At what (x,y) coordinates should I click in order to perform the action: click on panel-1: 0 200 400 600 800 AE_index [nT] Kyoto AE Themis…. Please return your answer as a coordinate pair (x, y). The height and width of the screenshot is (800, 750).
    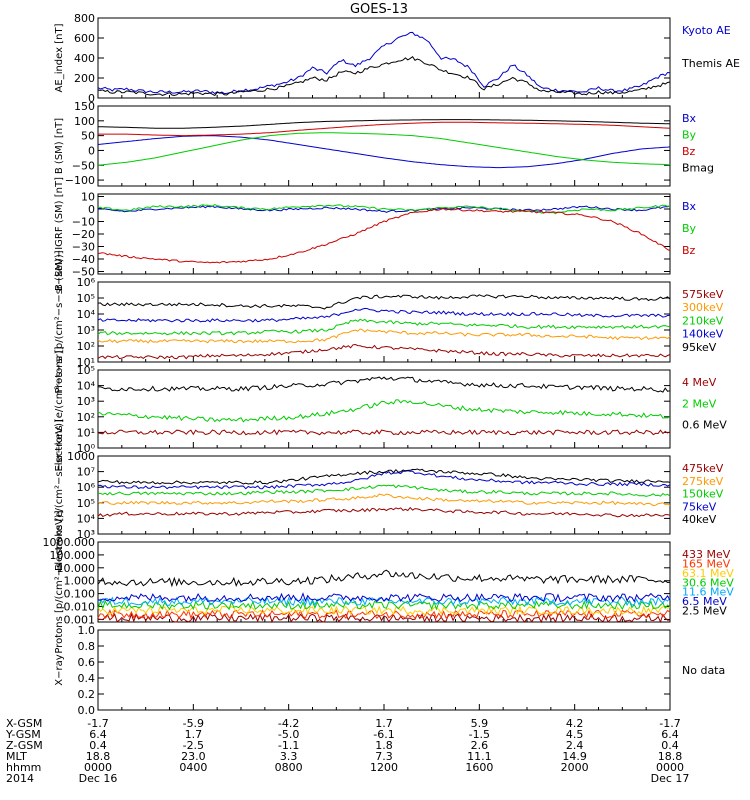
    Looking at the image, I should click on (397, 58).